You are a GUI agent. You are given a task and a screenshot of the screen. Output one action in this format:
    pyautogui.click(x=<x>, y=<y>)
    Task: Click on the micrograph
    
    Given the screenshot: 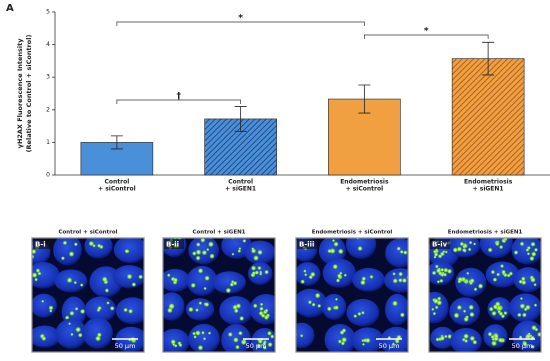 What is the action you would take?
    pyautogui.click(x=485, y=295)
    